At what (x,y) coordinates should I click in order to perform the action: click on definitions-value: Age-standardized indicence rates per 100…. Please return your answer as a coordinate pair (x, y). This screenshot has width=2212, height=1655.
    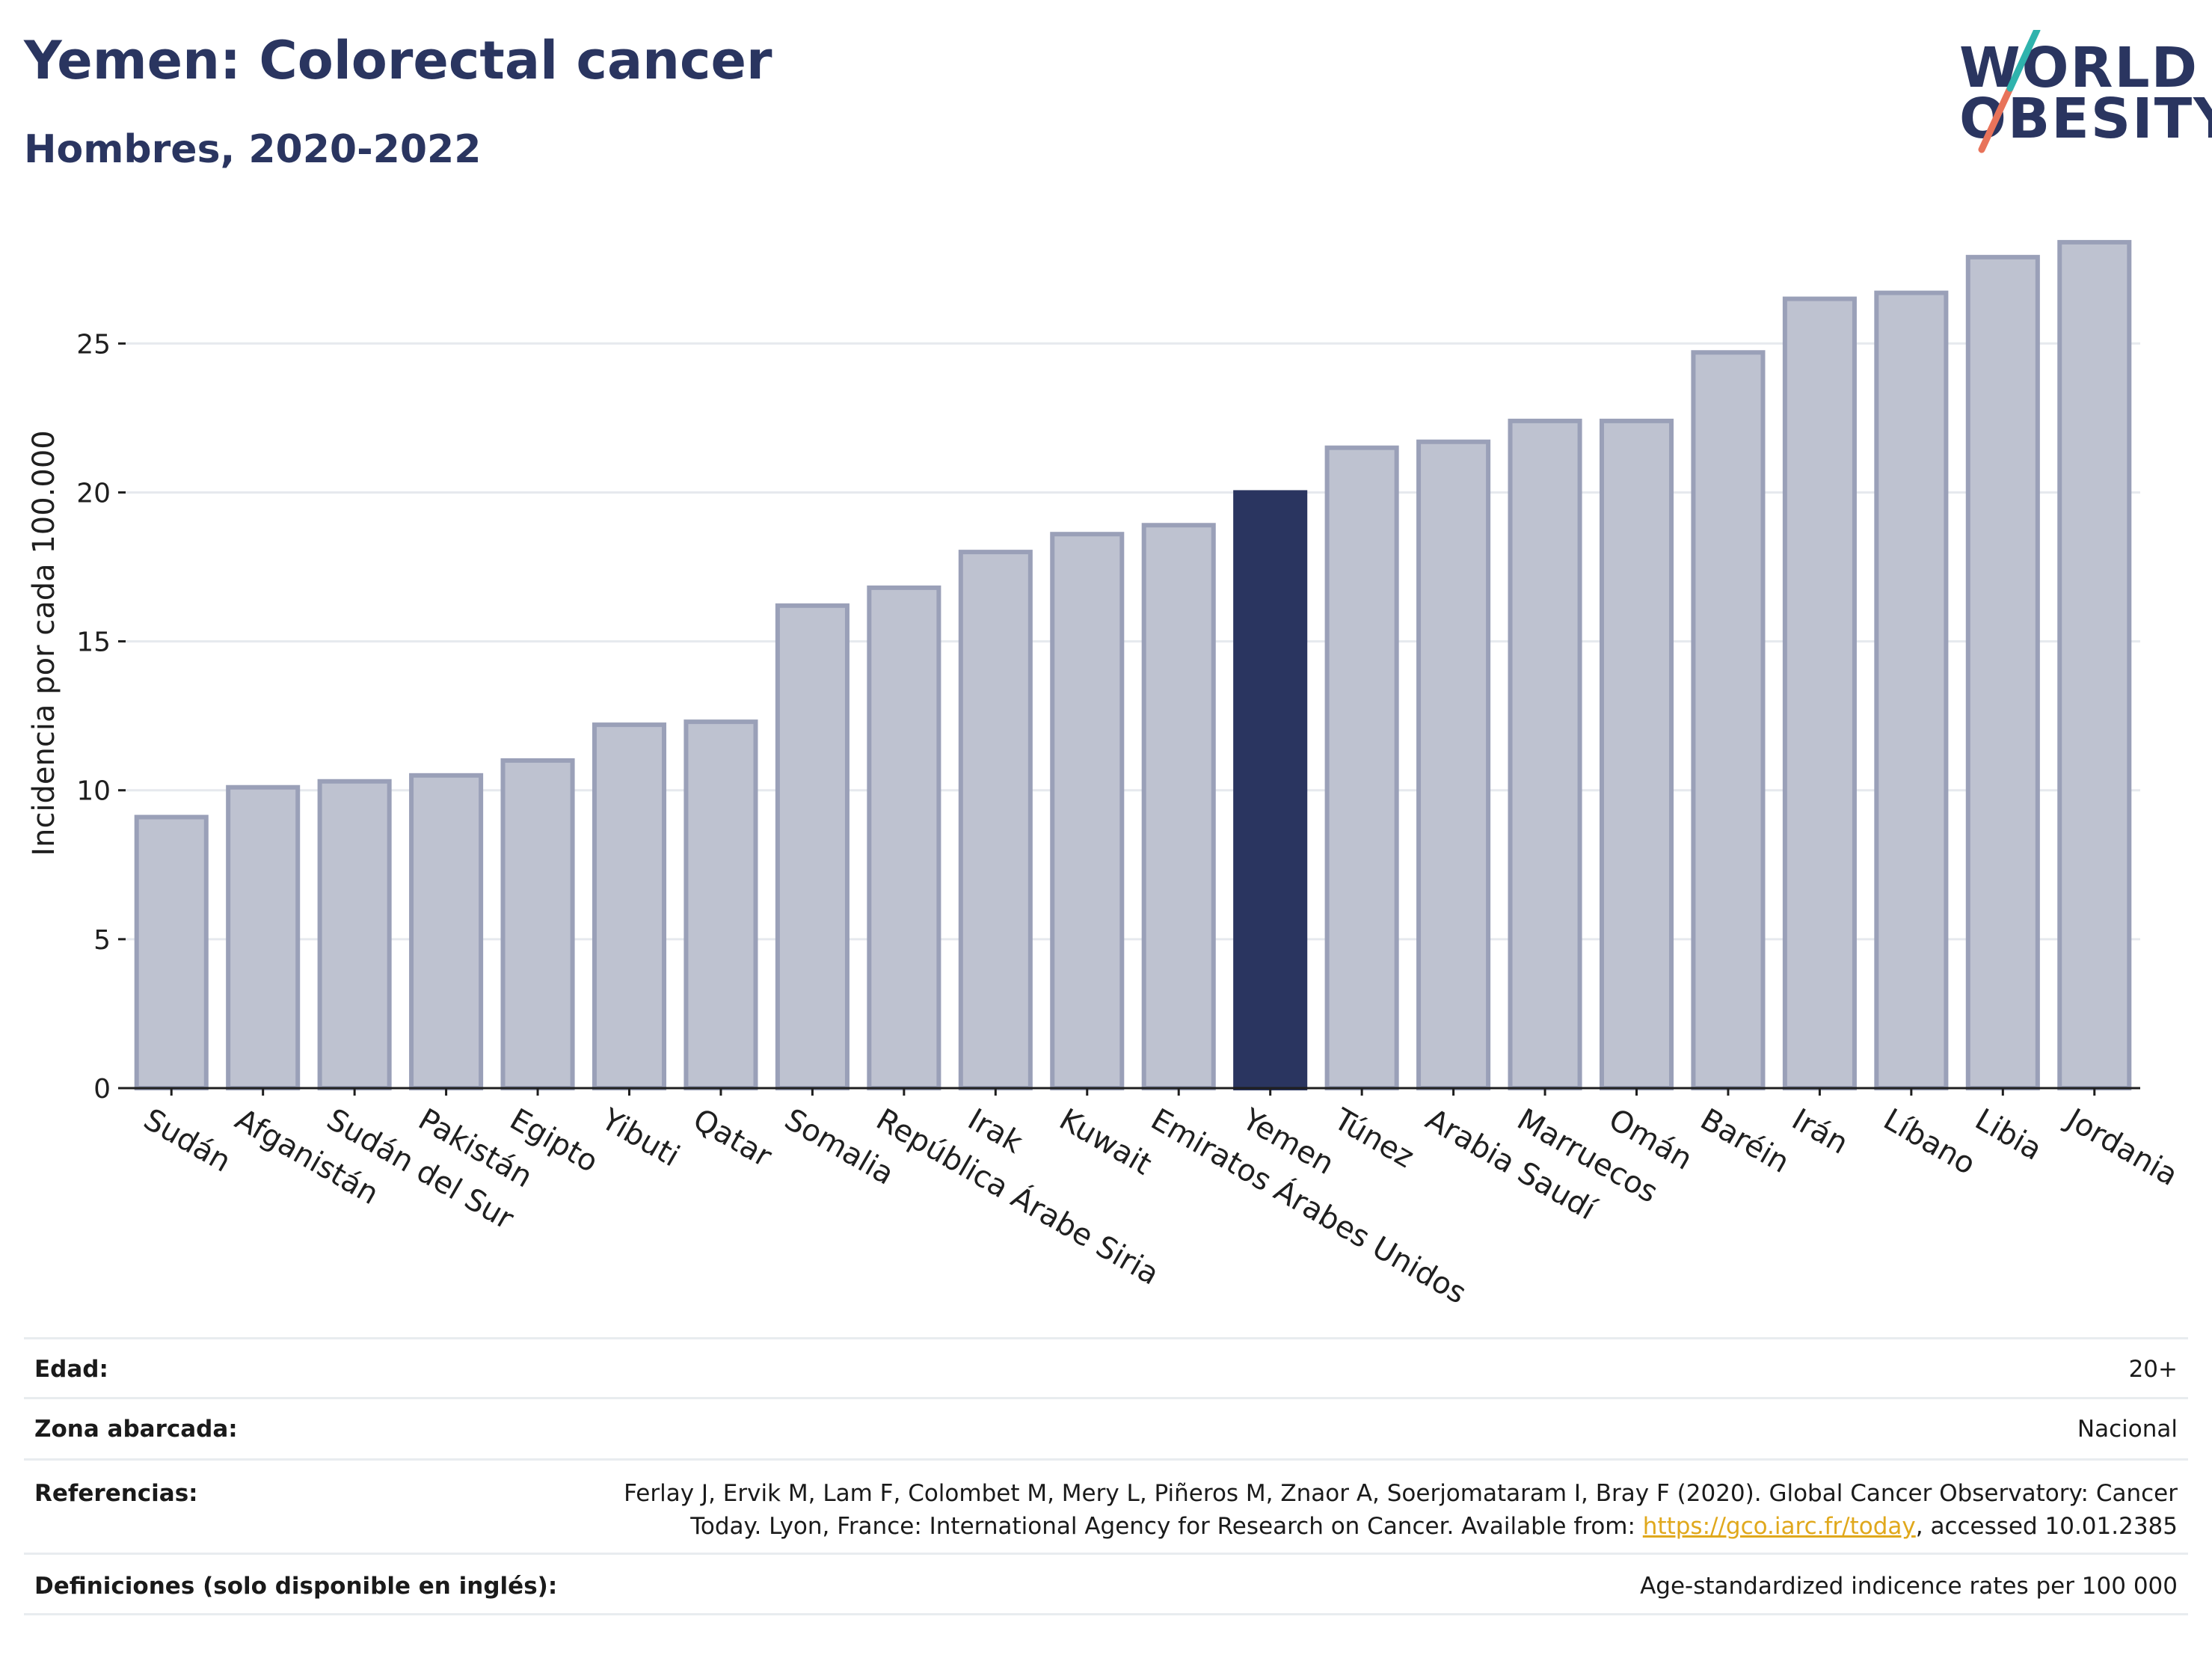
    Looking at the image, I should click on (1909, 1586).